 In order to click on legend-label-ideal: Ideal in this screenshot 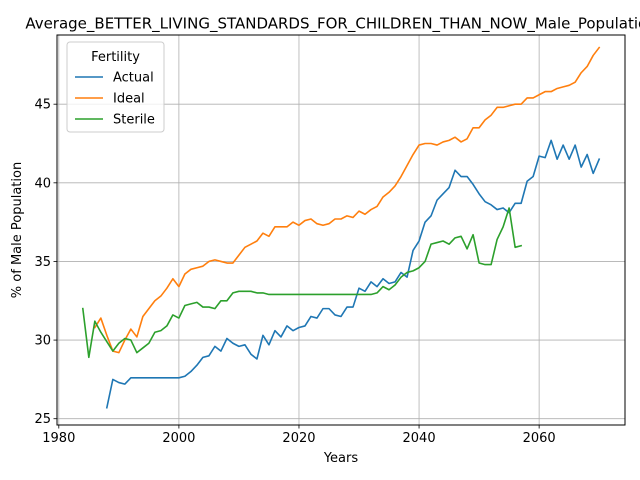, I will do `click(129, 99)`.